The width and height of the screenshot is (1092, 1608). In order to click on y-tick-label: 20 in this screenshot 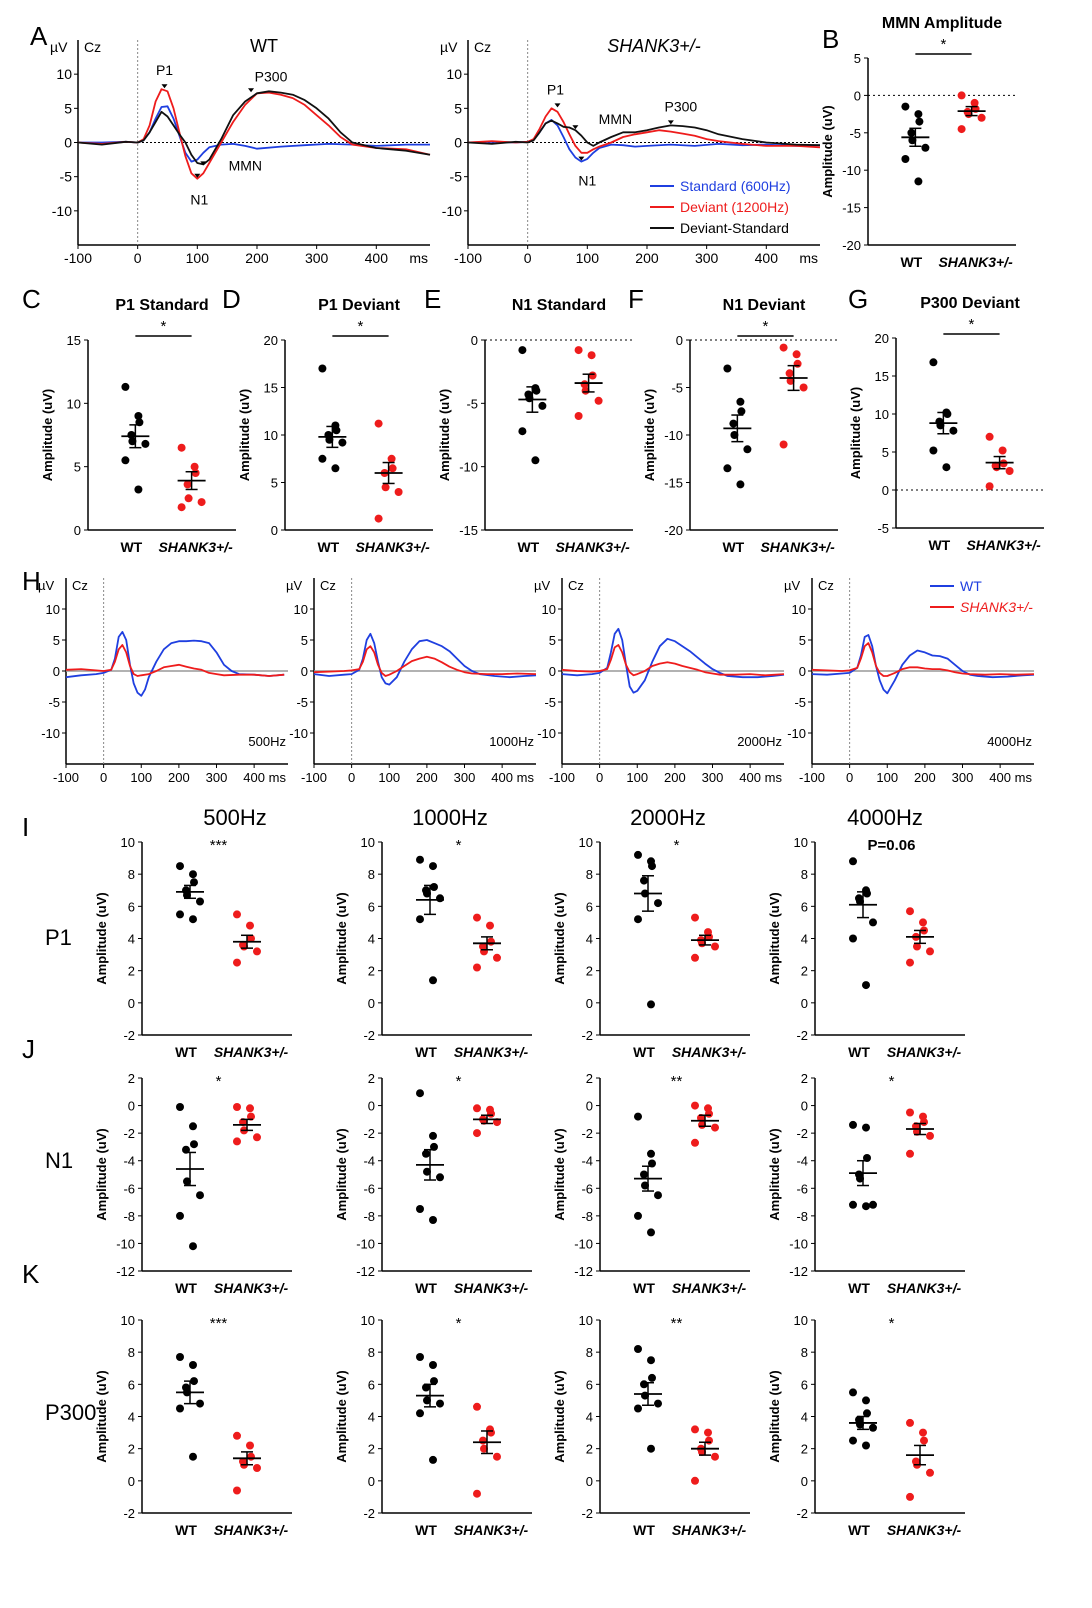, I will do `click(271, 340)`.